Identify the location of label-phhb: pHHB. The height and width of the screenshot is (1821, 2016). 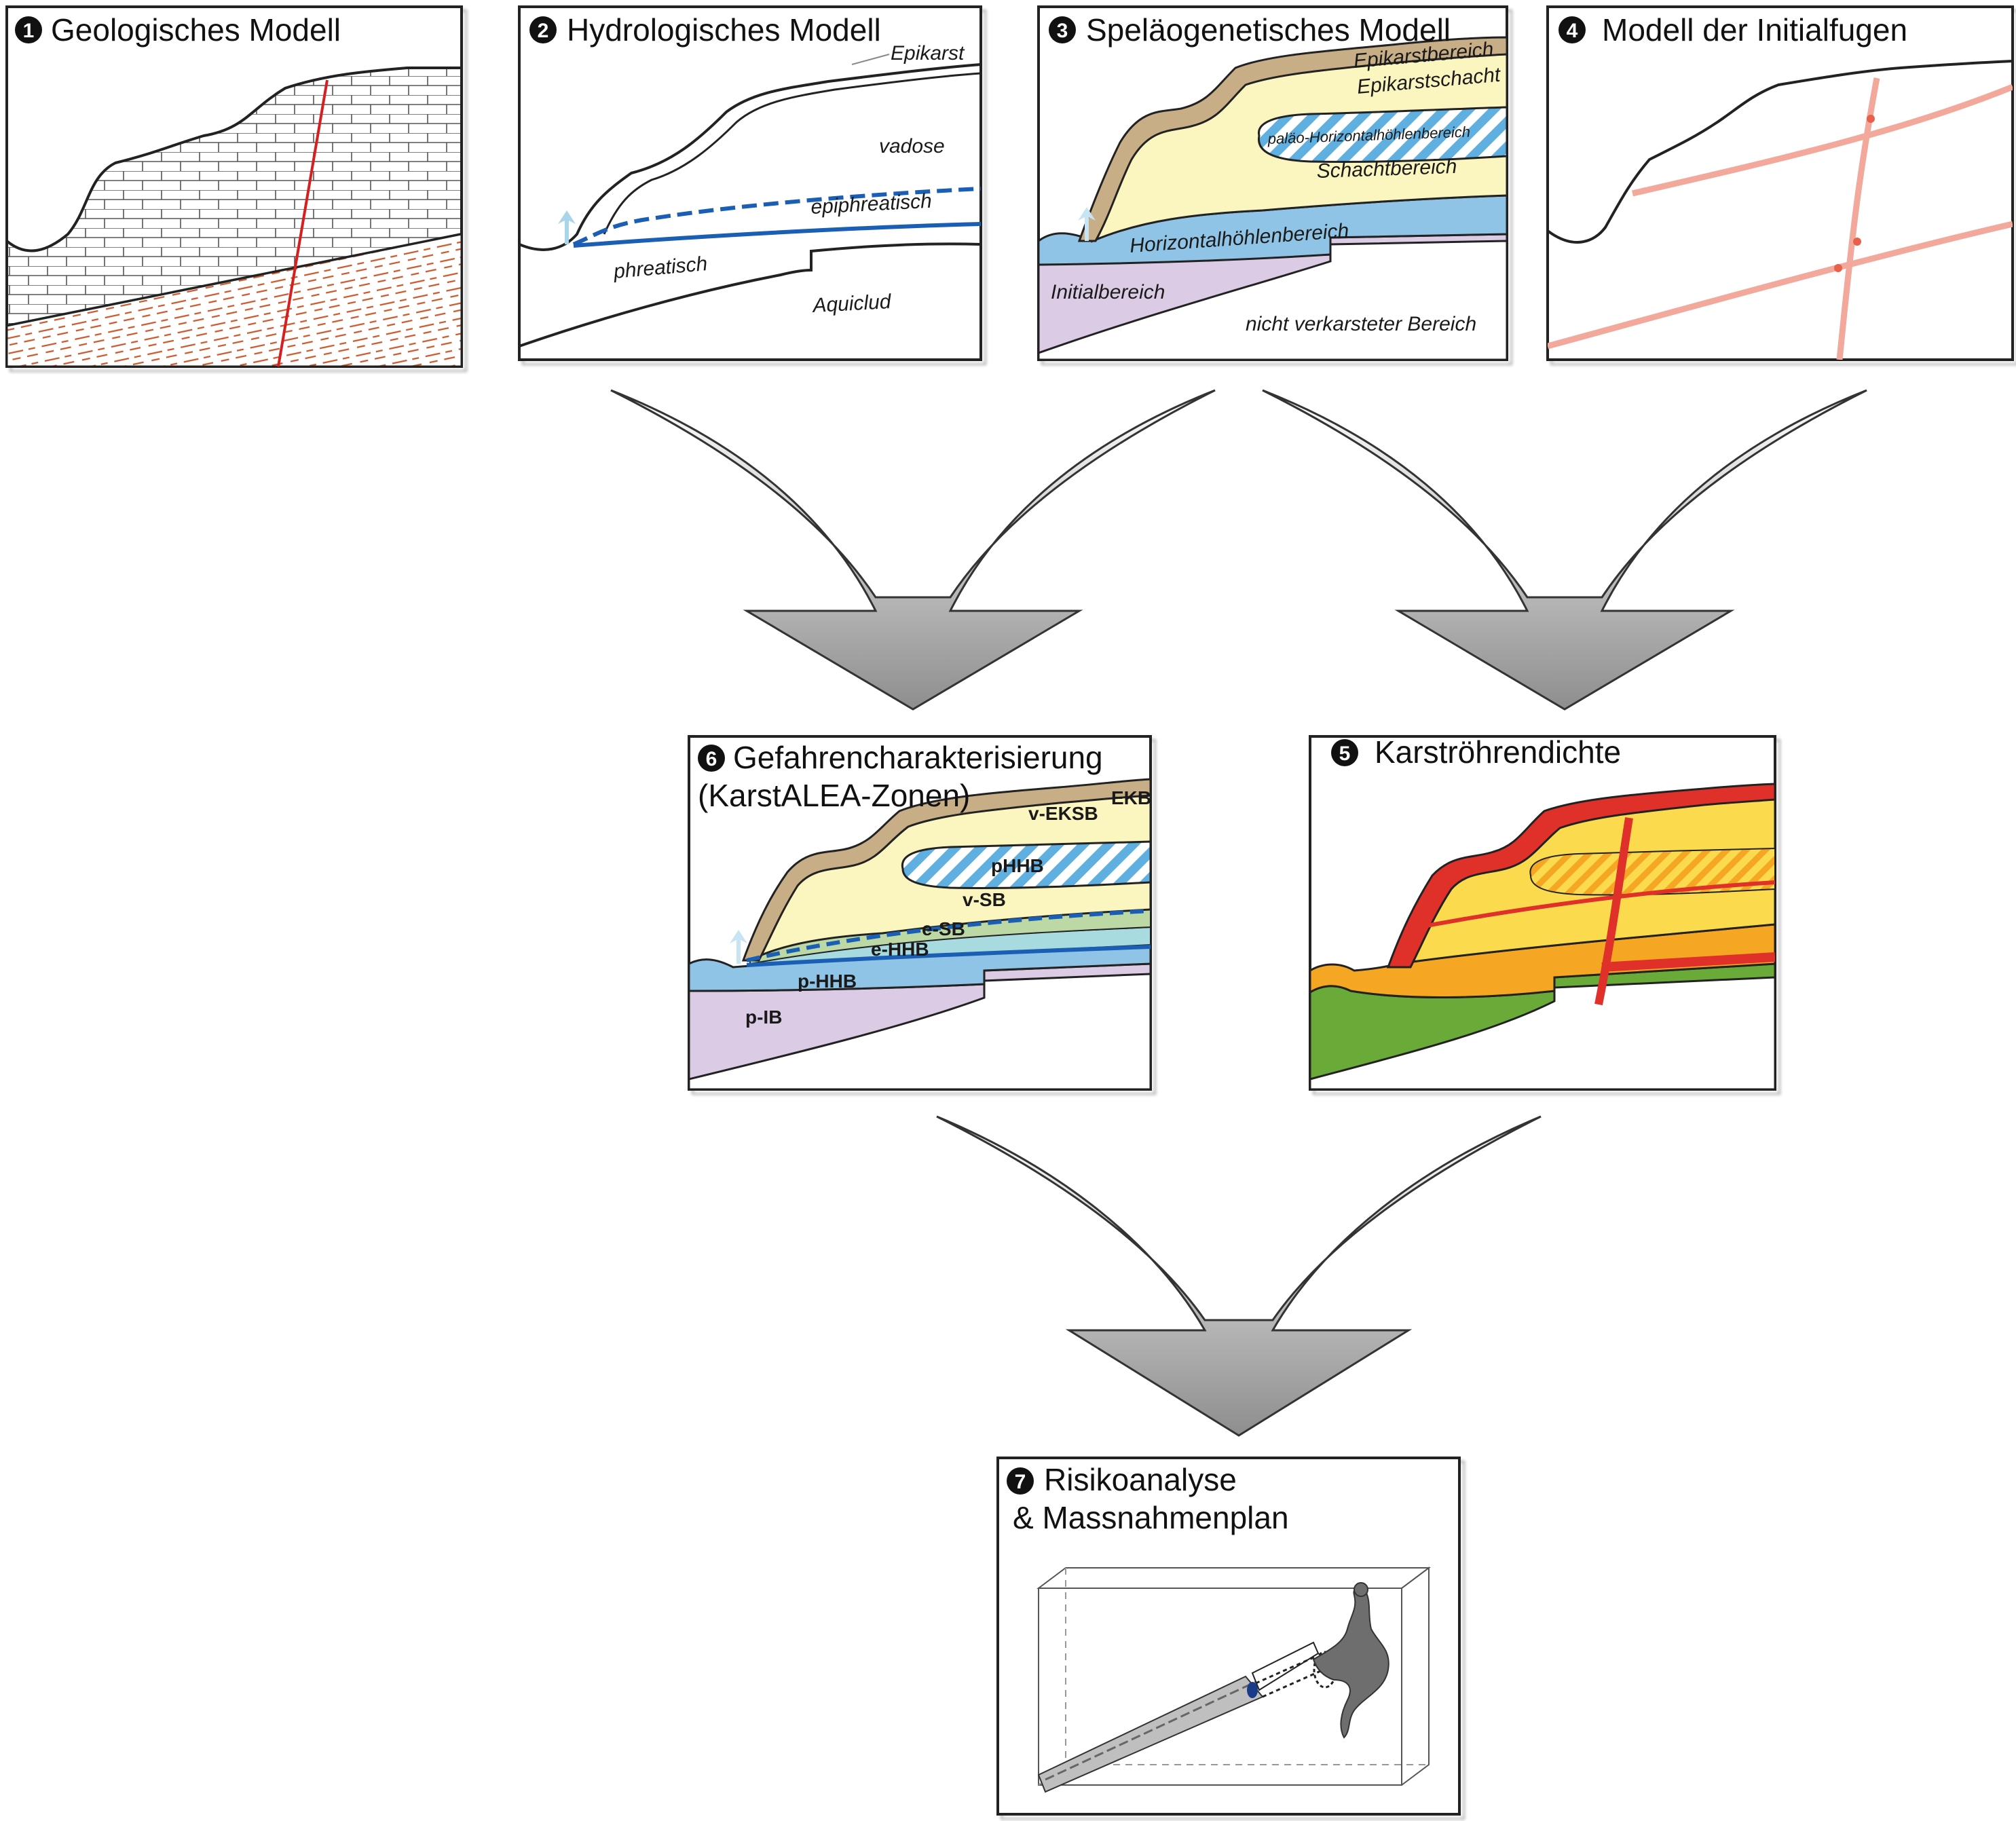
(1018, 865).